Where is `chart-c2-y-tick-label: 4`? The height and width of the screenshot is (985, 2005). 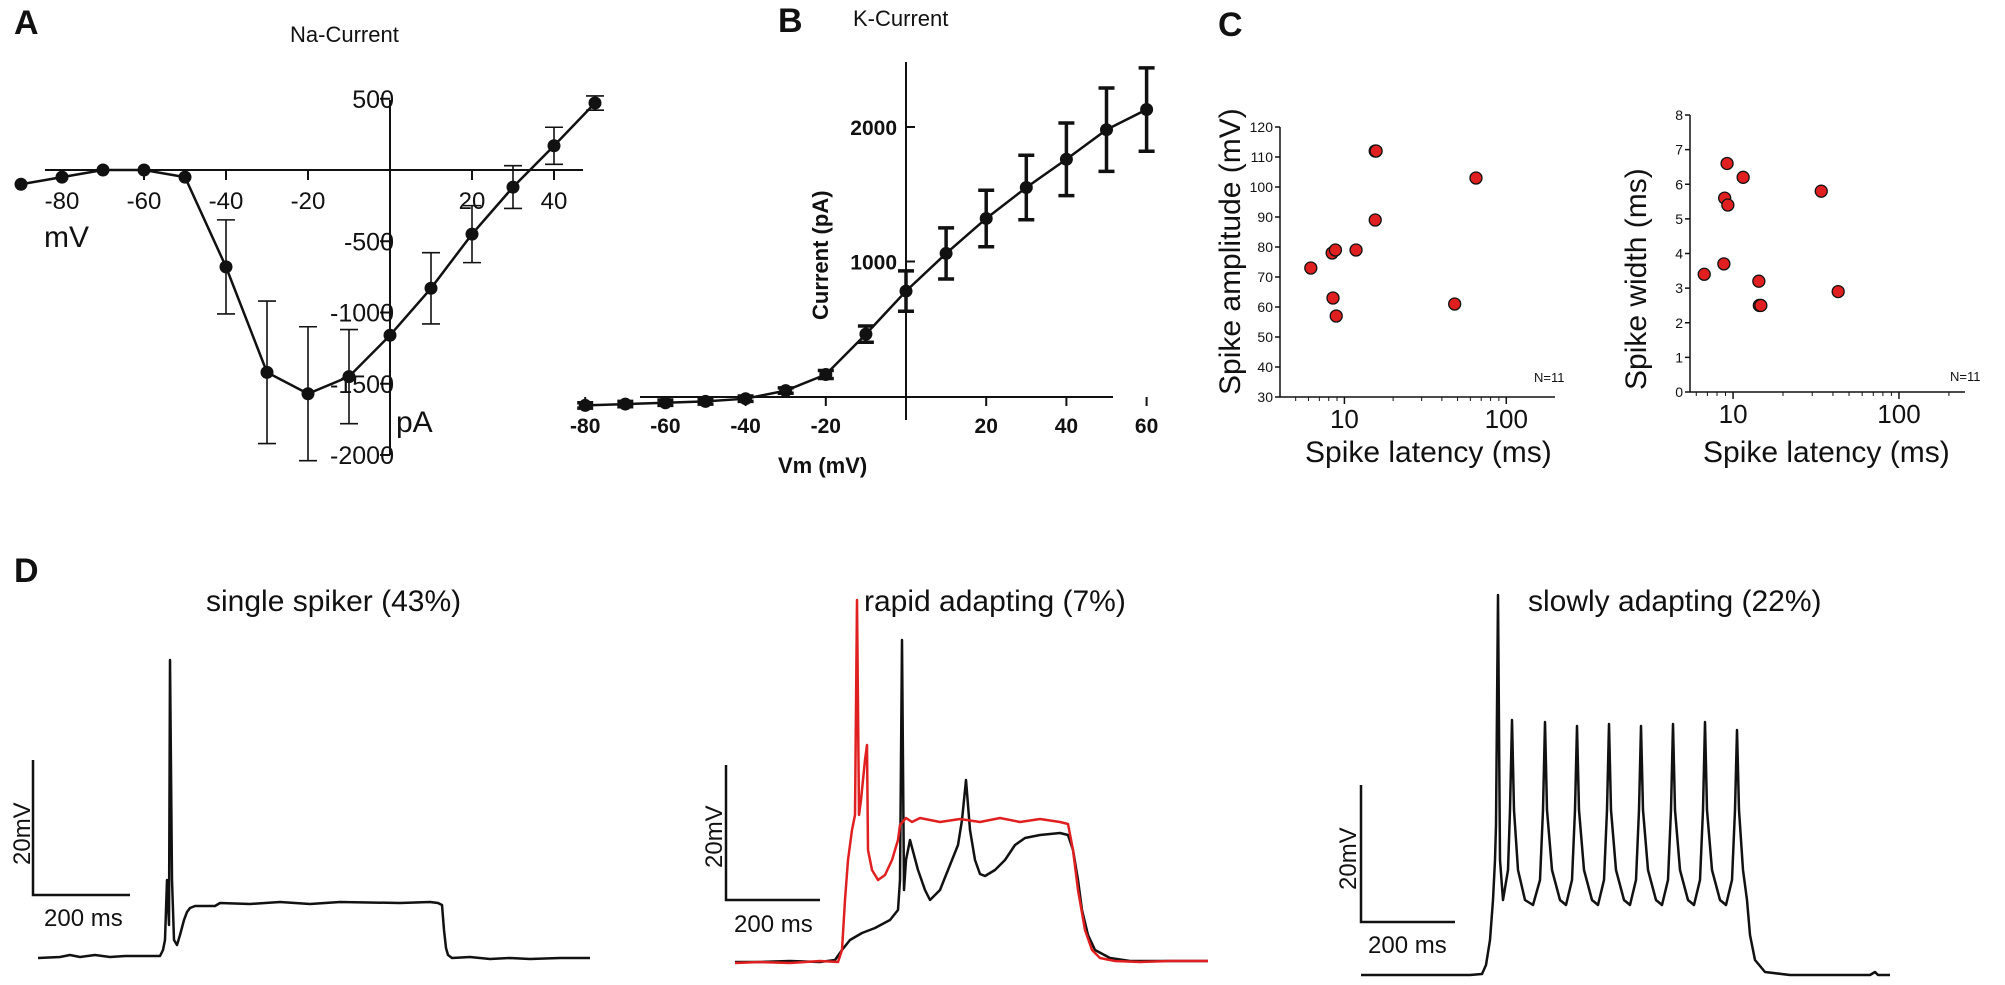 chart-c2-y-tick-label: 4 is located at coordinates (1679, 254).